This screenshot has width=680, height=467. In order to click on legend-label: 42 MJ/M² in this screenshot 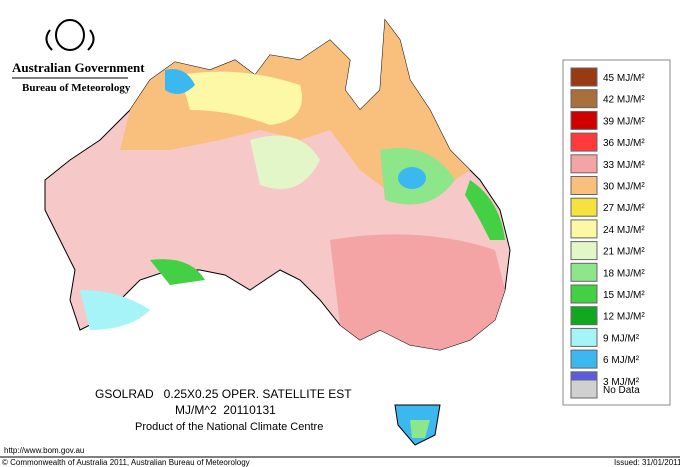, I will do `click(624, 100)`.